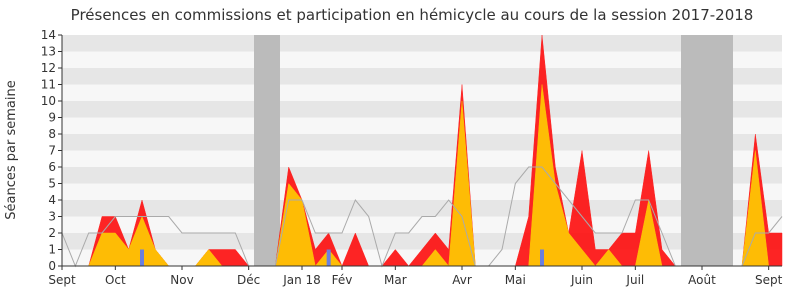  I want to click on y-tick-label: 4, so click(52, 200).